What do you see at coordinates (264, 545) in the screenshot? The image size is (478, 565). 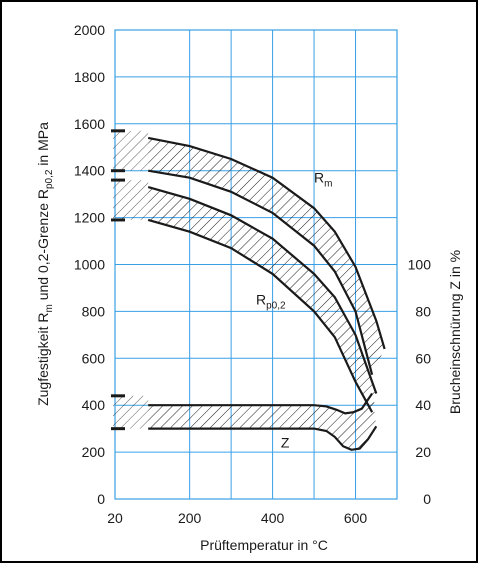 I see `x-axis-label: Prüftemperatur in °C` at bounding box center [264, 545].